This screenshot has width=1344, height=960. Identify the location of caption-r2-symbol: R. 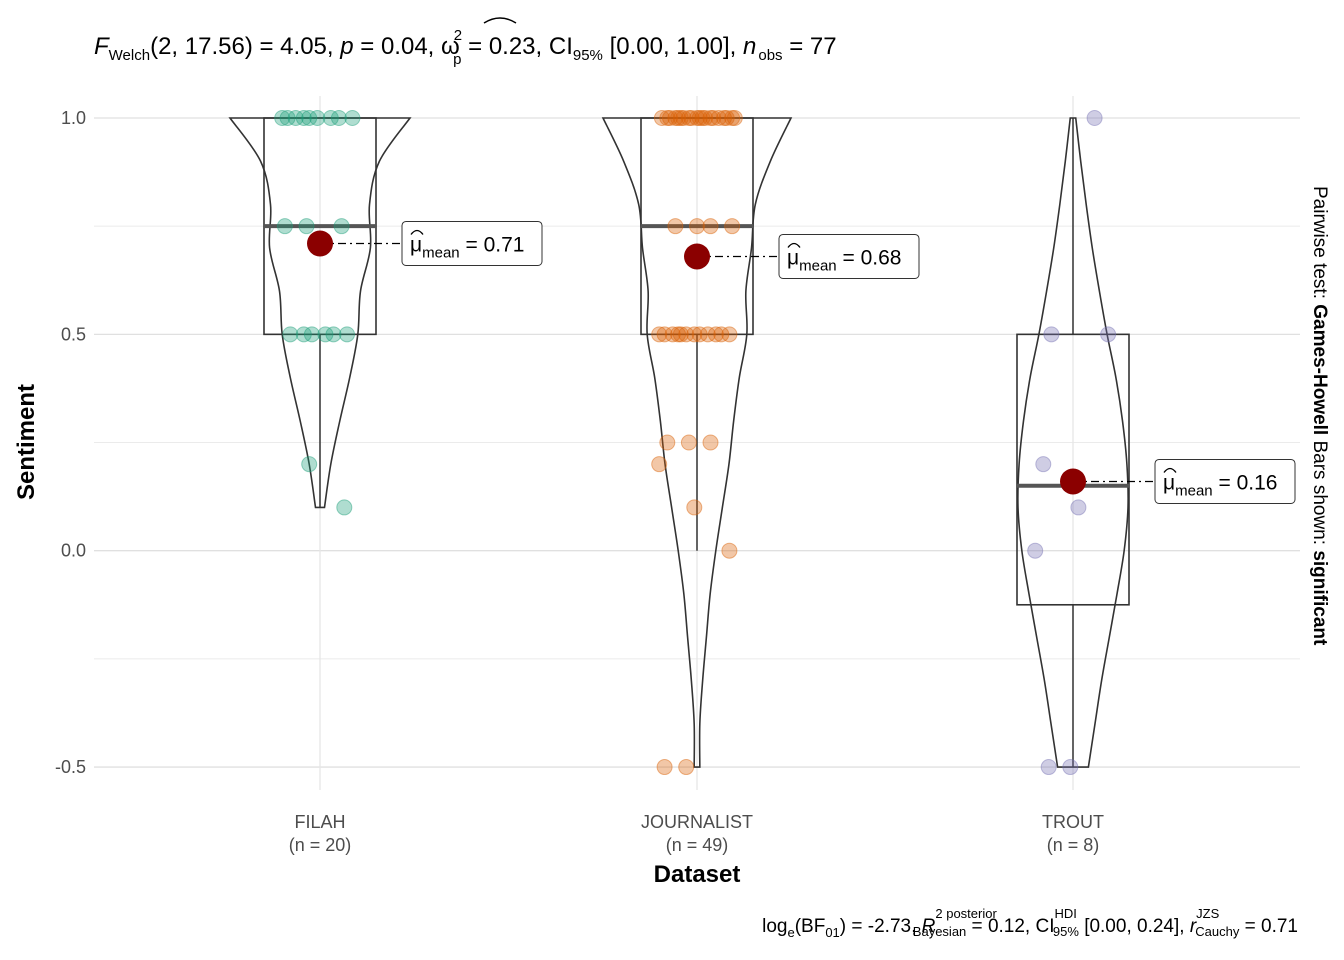
(929, 926).